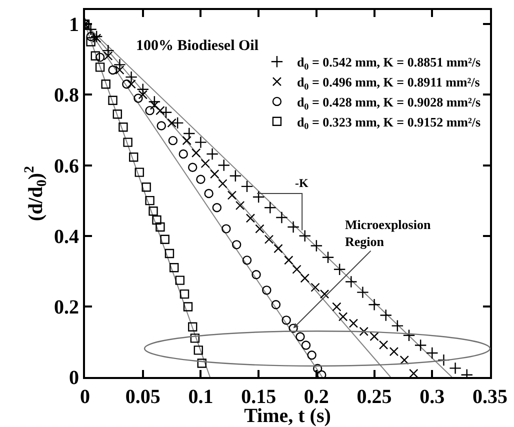  Describe the element at coordinates (258, 397) in the screenshot. I see `x-tick-label: 0.15` at that location.